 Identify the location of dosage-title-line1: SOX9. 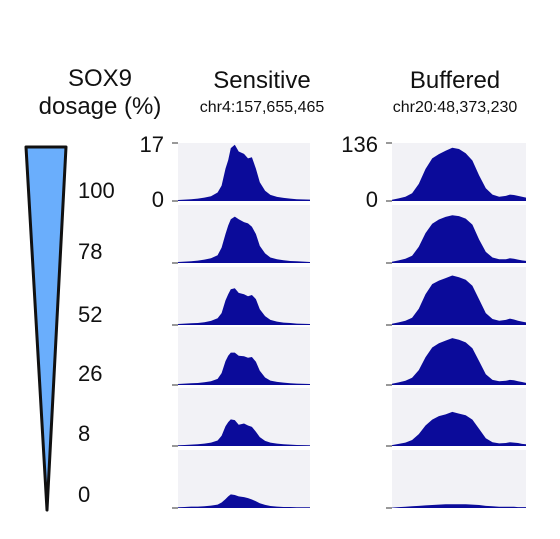
(100, 78).